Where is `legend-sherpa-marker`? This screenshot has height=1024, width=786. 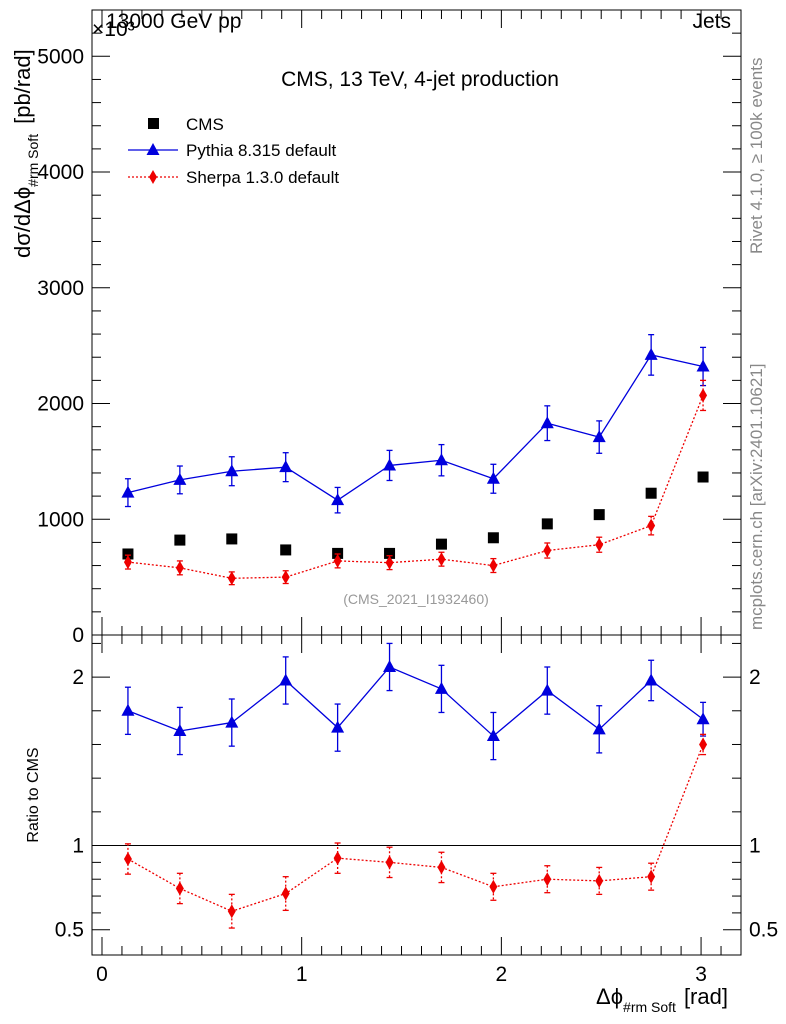 legend-sherpa-marker is located at coordinates (153, 177).